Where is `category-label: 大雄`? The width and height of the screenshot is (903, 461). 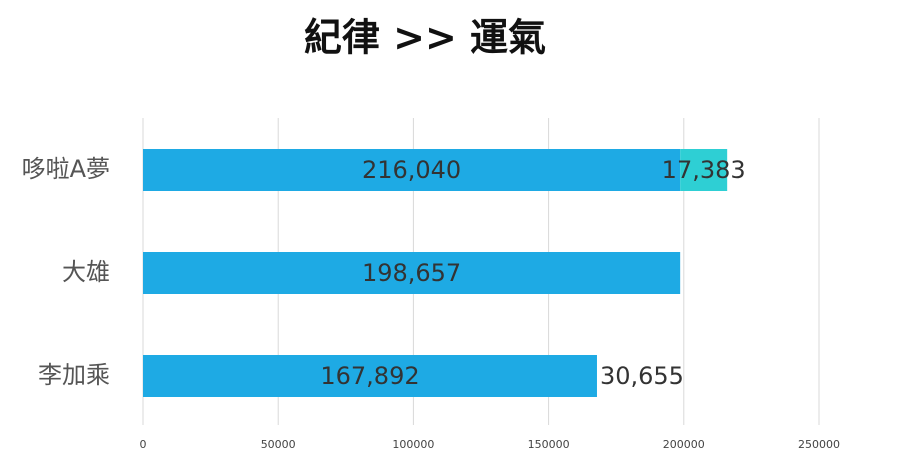 category-label: 大雄 is located at coordinates (86, 272).